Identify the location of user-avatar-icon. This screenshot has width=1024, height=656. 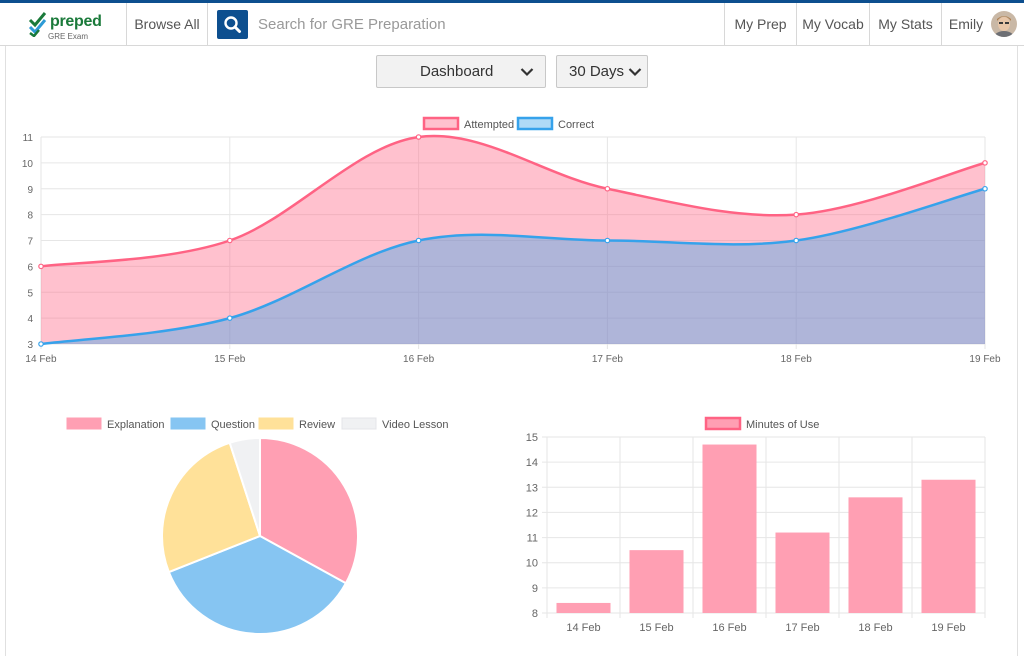
(1004, 24).